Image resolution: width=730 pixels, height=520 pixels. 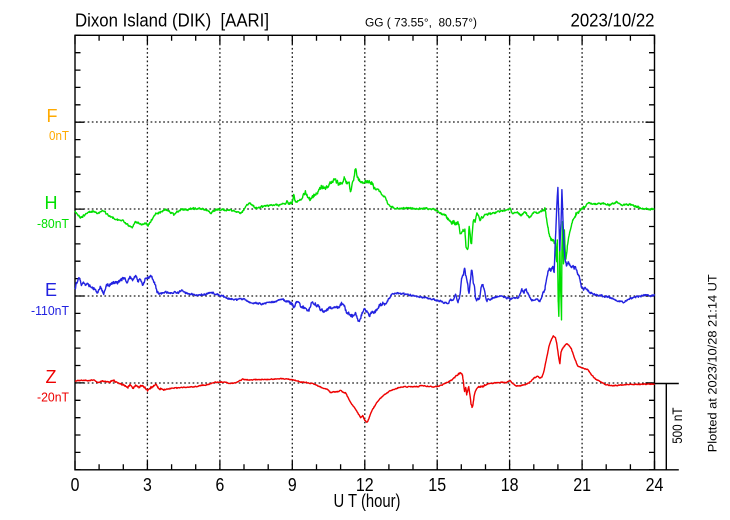 What do you see at coordinates (147, 485) in the screenshot?
I see `svg-text: 3` at bounding box center [147, 485].